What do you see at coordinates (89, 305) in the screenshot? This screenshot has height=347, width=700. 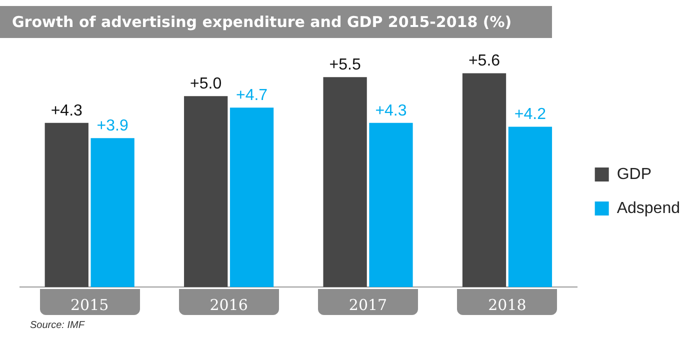 I see `x-tick-label: 2015` at bounding box center [89, 305].